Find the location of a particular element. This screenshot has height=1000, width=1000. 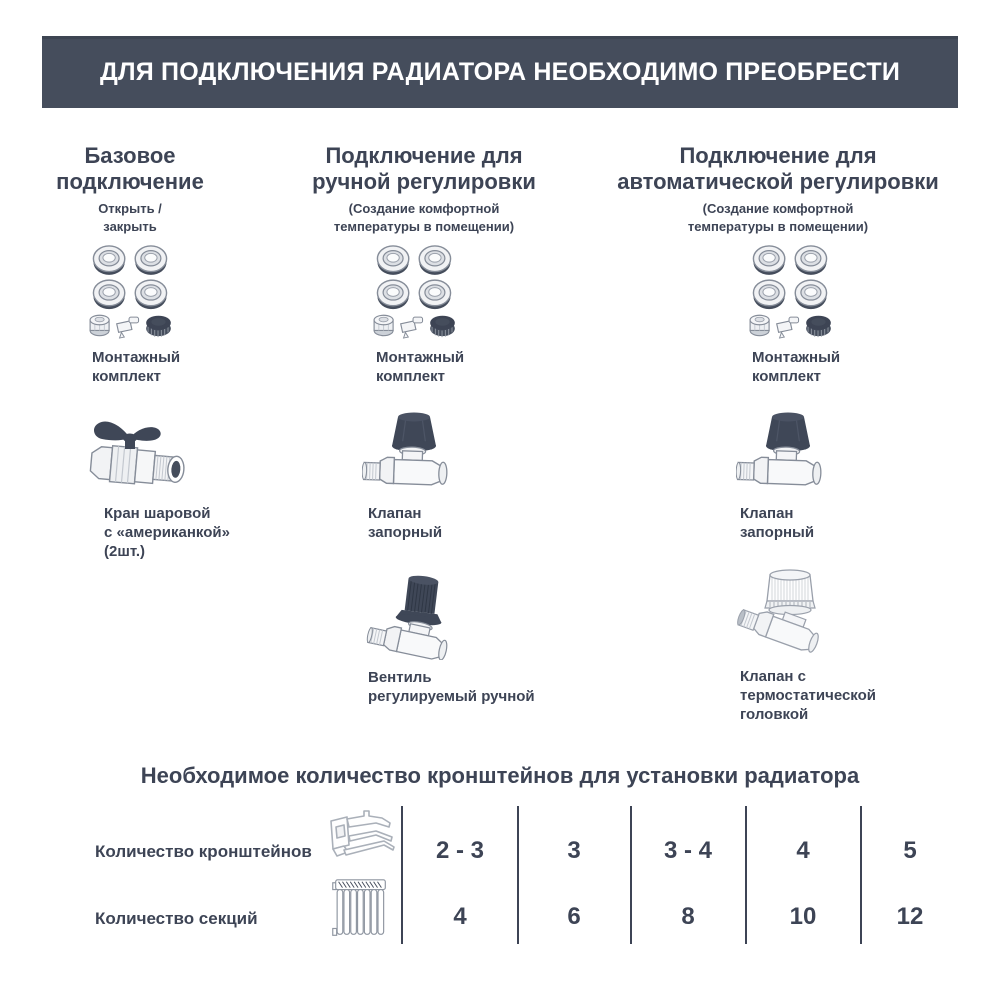

section-count-value-3: 8 is located at coordinates (688, 916).